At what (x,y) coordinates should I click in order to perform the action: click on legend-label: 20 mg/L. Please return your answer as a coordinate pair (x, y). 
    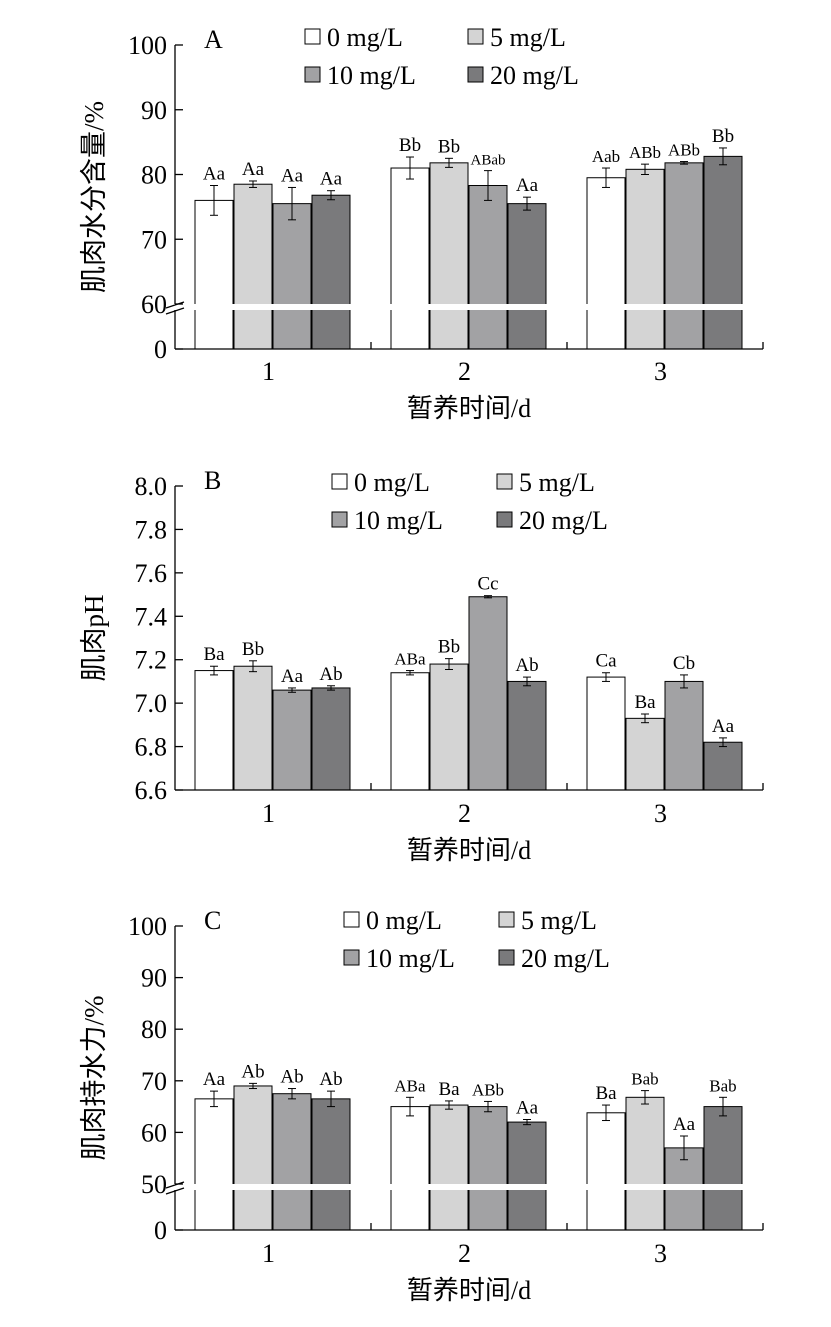
    Looking at the image, I should click on (563, 520).